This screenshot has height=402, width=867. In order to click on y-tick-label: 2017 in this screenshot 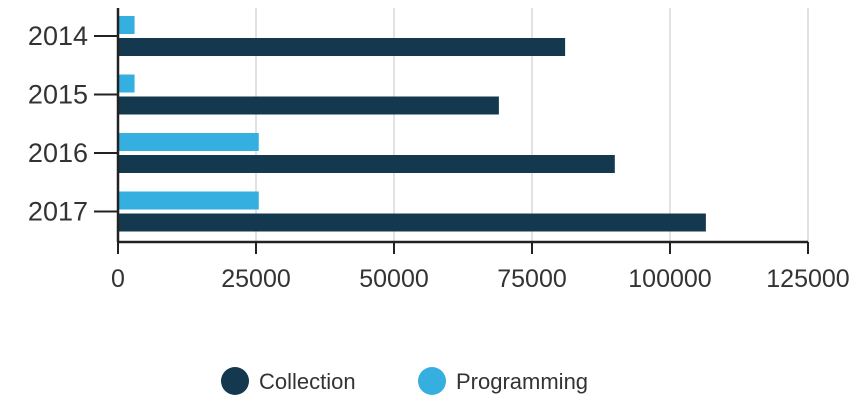, I will do `click(58, 212)`.